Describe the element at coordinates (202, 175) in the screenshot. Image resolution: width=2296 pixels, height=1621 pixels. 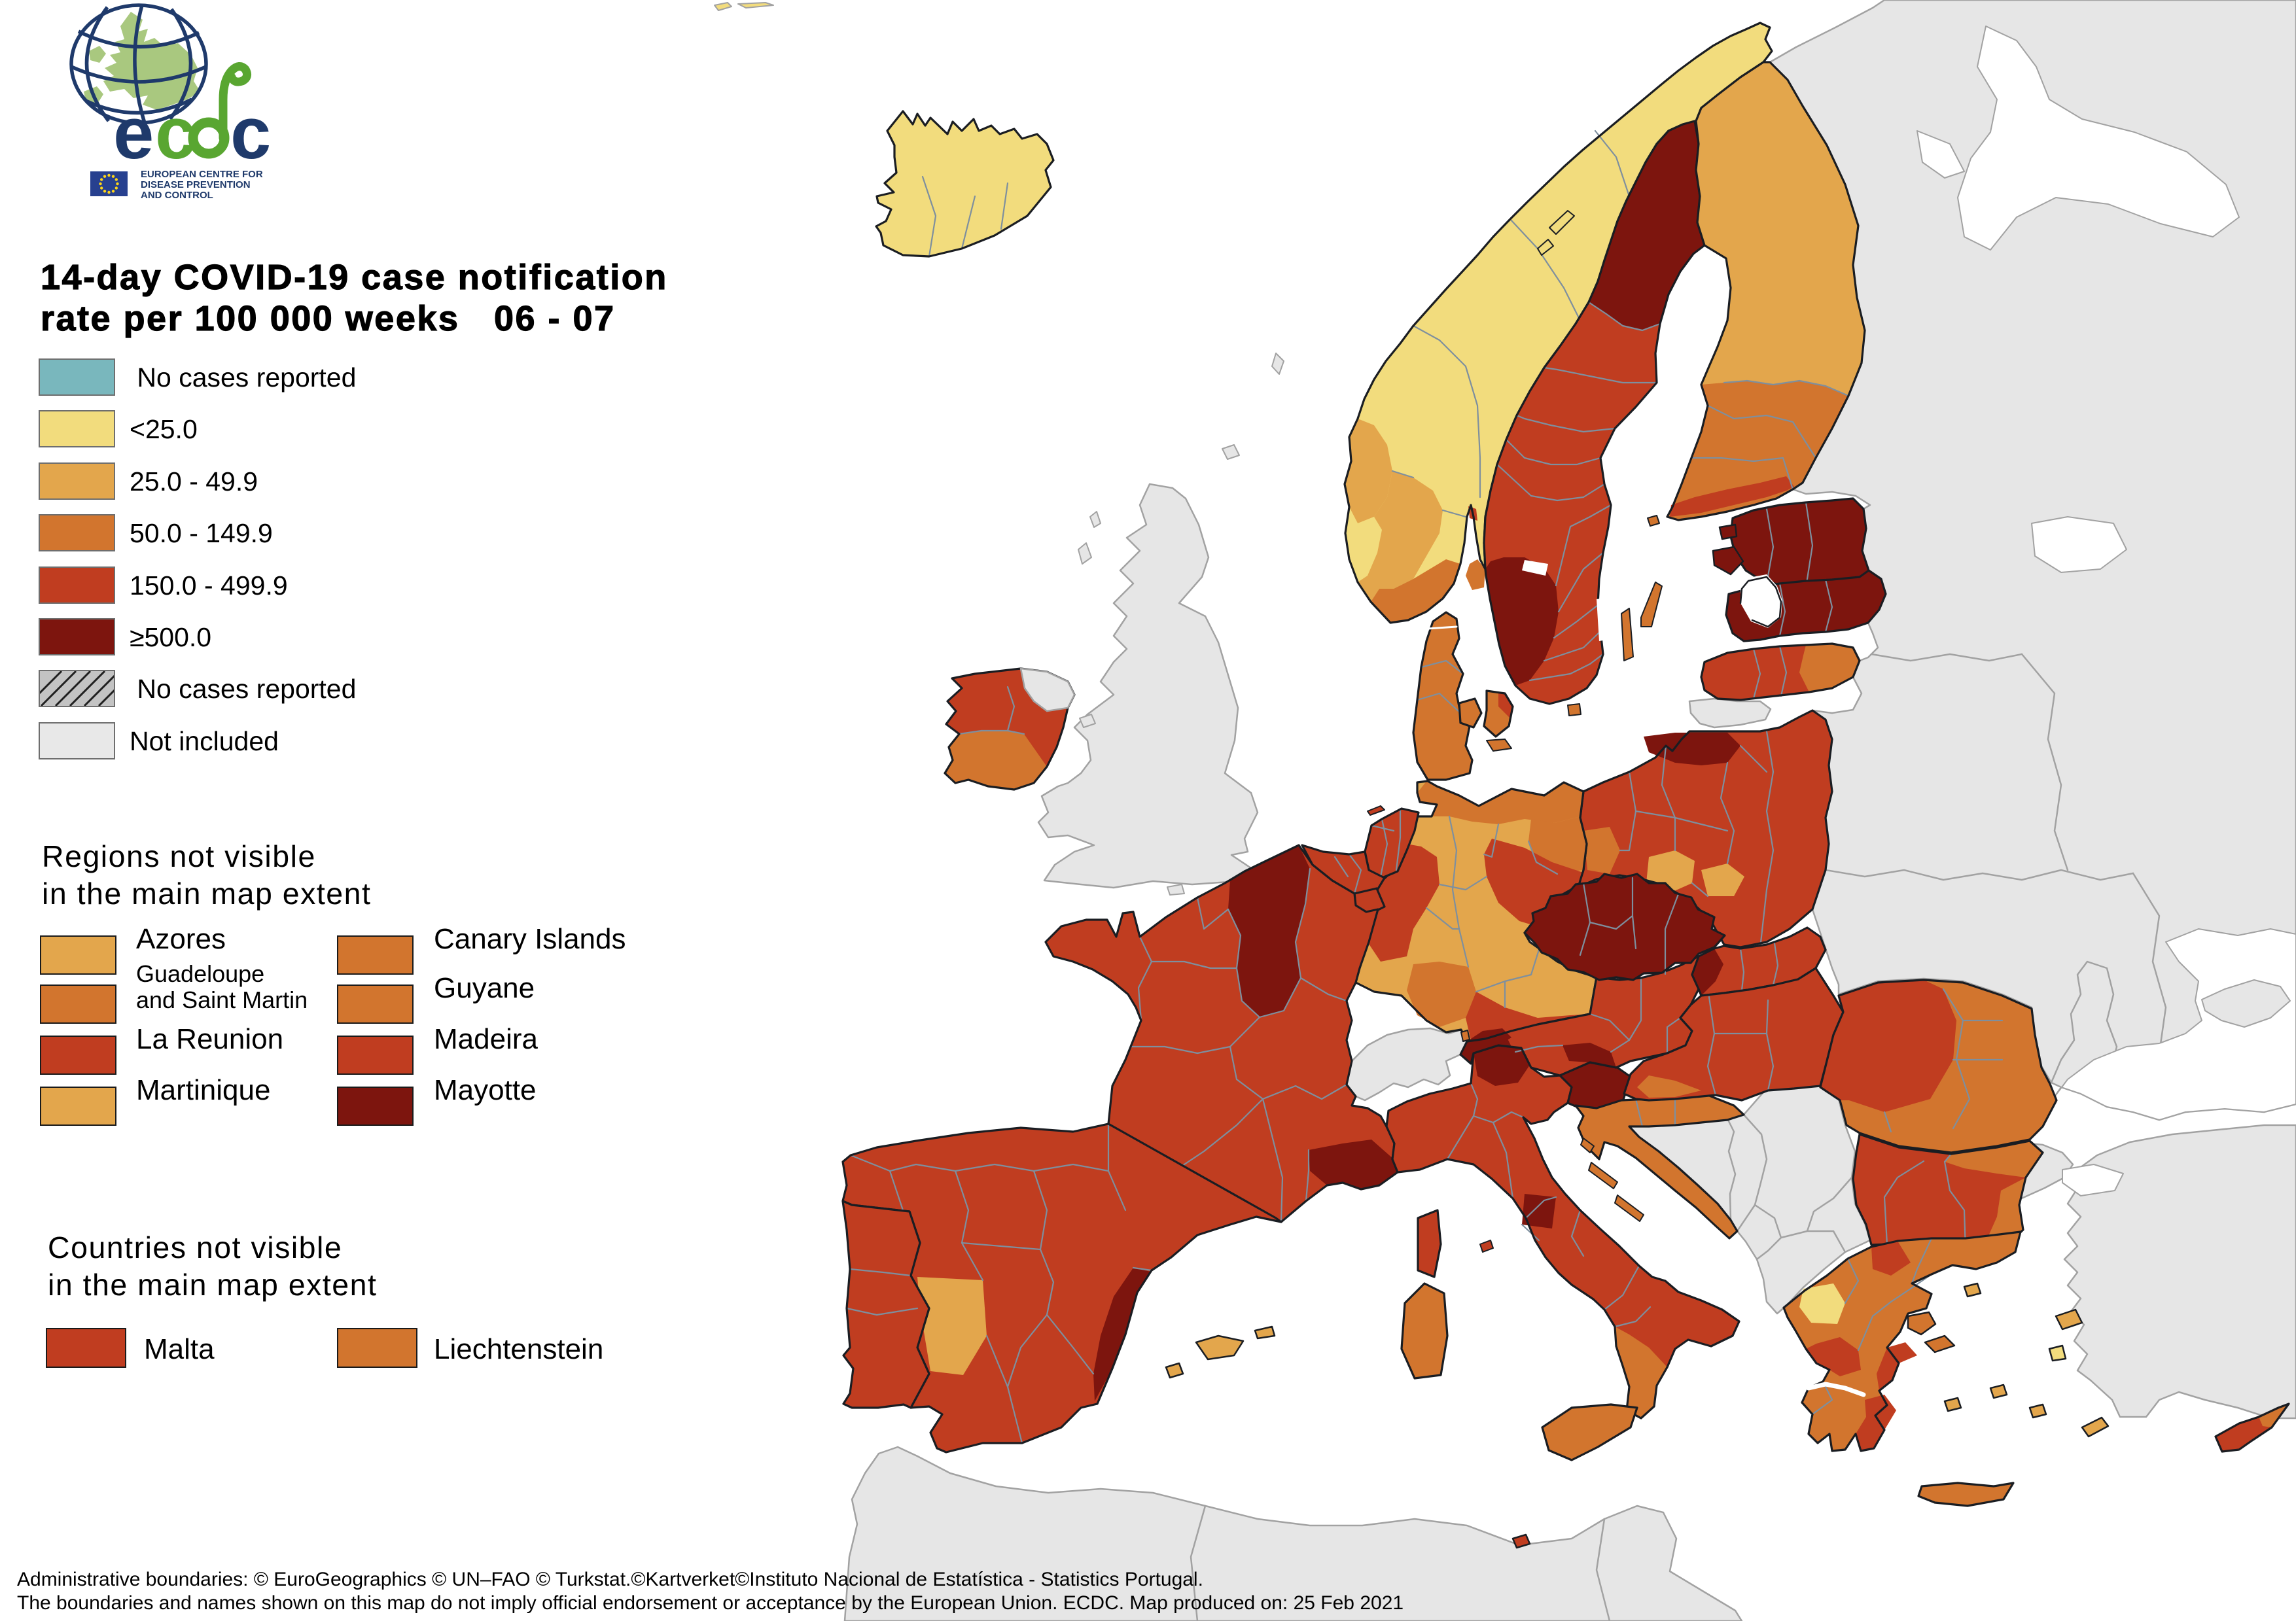
I see `svg-text: EUROPEAN CENTRE FOR` at that location.